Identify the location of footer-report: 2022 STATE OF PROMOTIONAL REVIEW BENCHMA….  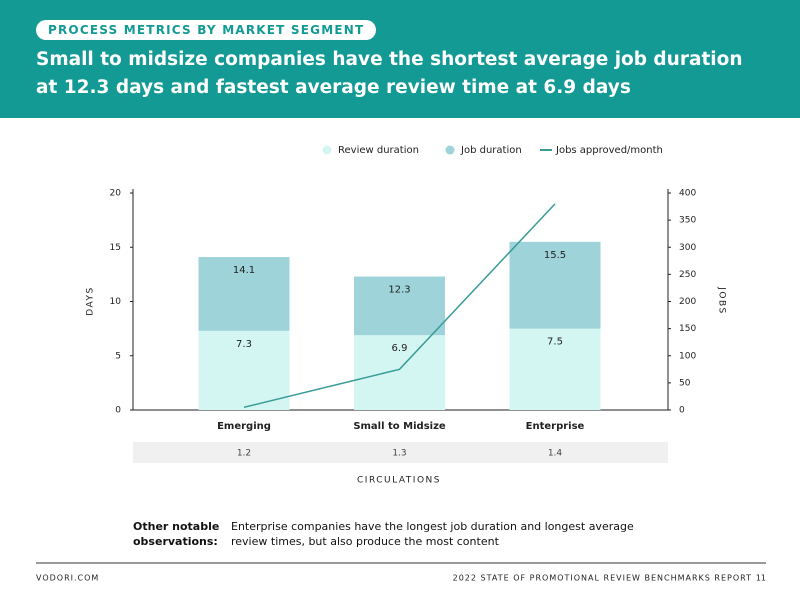
(602, 578).